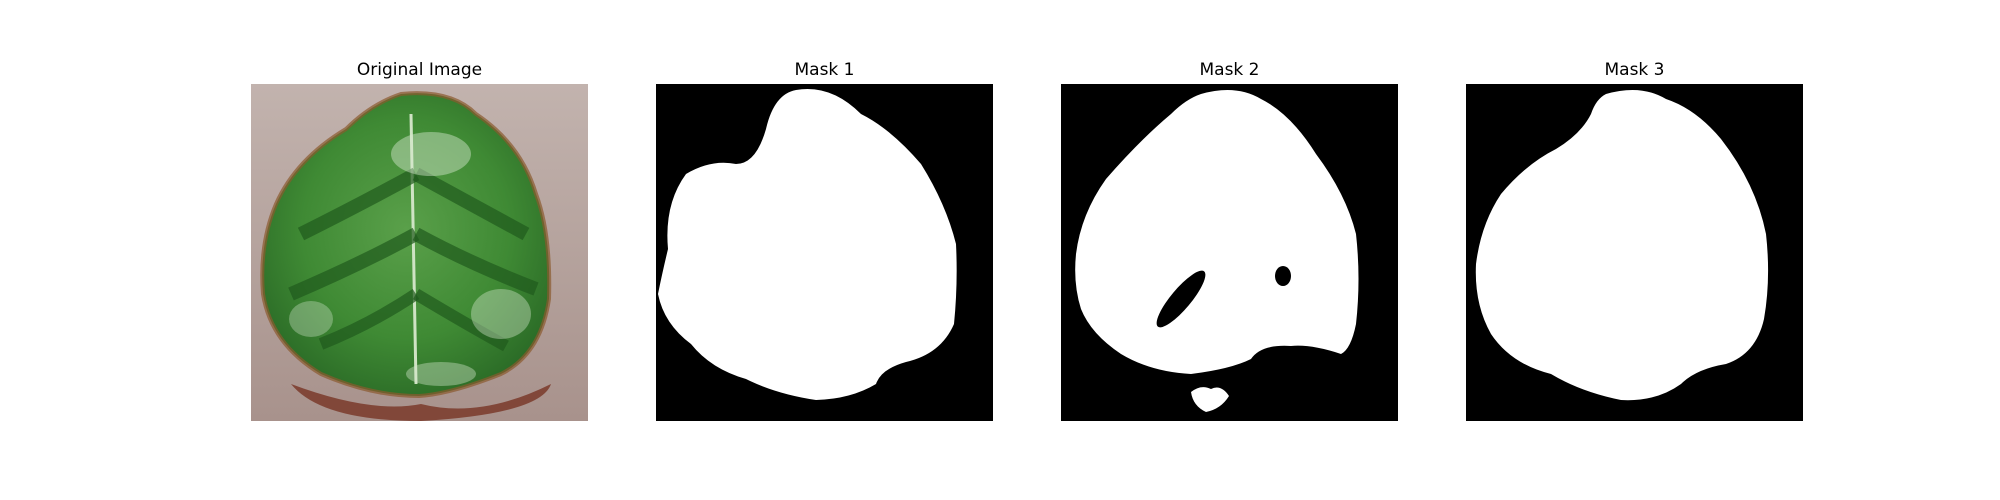 This screenshot has height=500, width=2000. I want to click on panel-title: Original Image, so click(419, 70).